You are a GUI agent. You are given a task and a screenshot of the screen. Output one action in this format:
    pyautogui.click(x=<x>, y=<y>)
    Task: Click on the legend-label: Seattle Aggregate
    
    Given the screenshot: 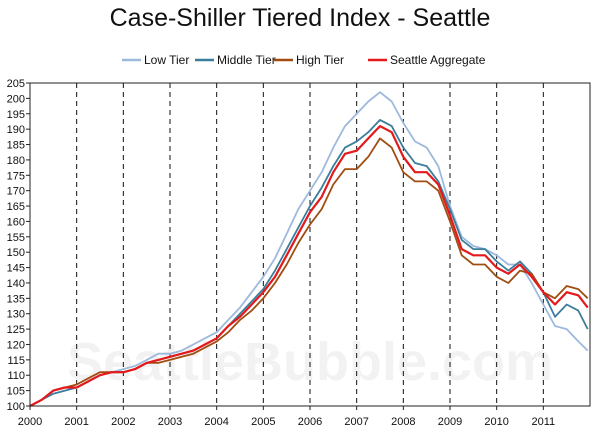 What is the action you would take?
    pyautogui.click(x=438, y=60)
    